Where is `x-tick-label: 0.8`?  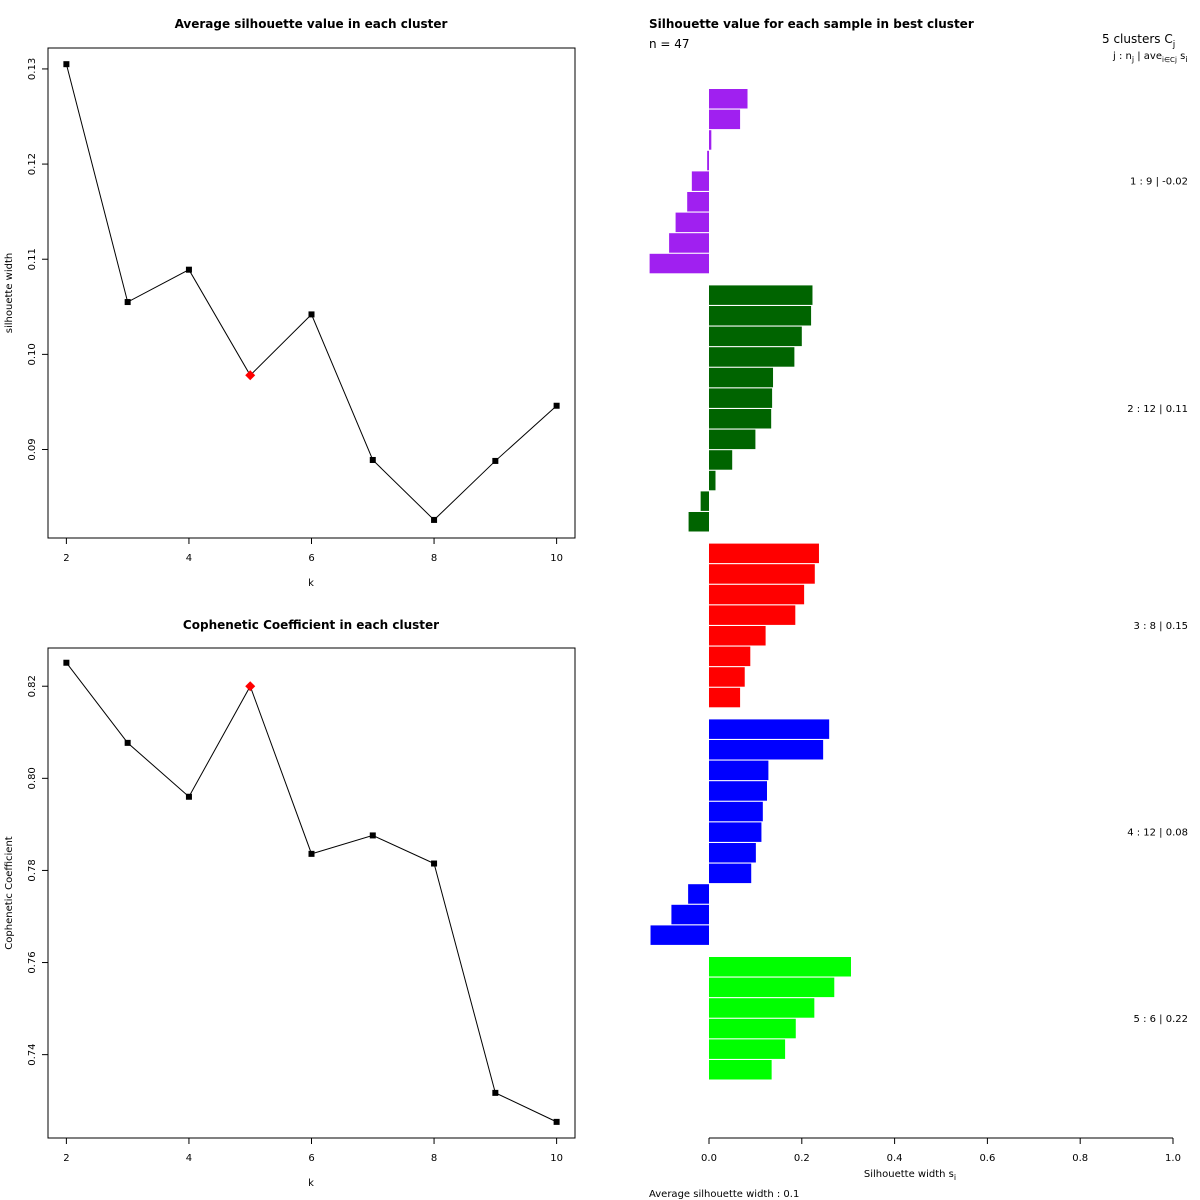
x-tick-label: 0.8 is located at coordinates (1080, 1158).